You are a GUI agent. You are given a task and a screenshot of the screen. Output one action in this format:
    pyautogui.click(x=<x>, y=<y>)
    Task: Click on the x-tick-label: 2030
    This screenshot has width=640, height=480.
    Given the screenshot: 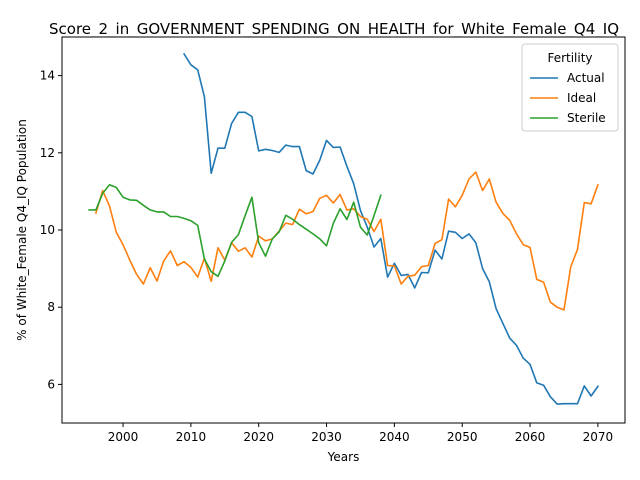 What is the action you would take?
    pyautogui.click(x=326, y=437)
    